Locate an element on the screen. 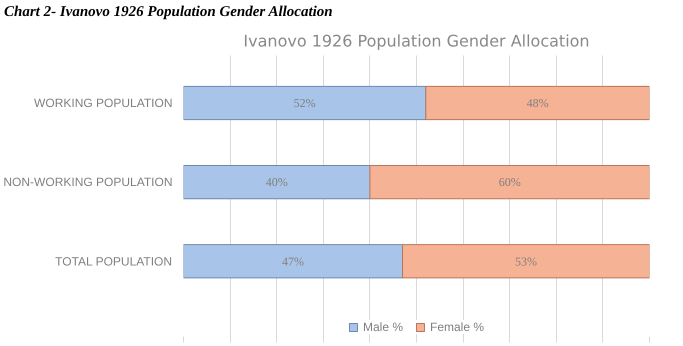  data-label: 53% is located at coordinates (526, 261).